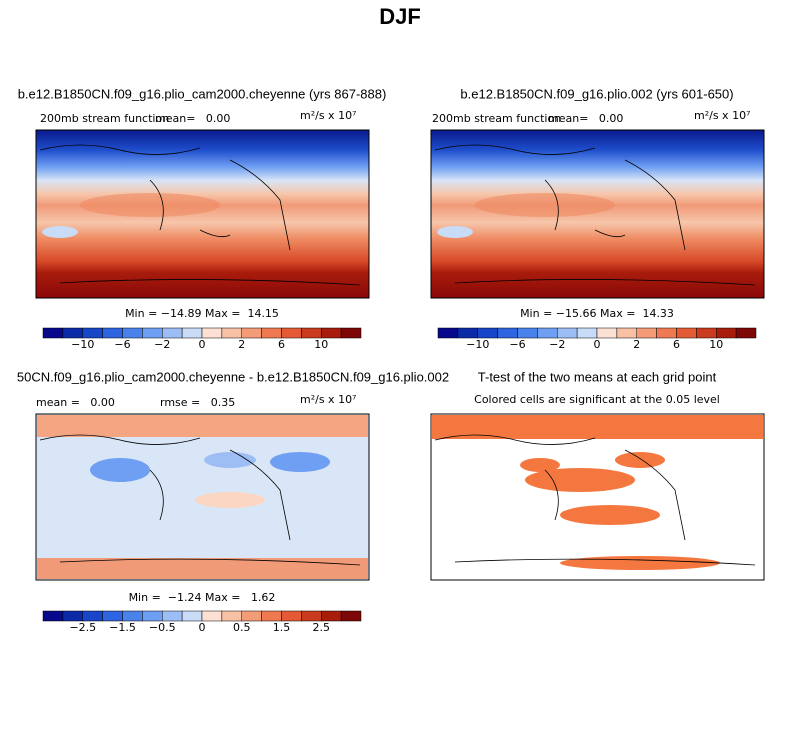 This screenshot has height=733, width=801. What do you see at coordinates (162, 627) in the screenshot?
I see `colorbar-label: −0.5` at bounding box center [162, 627].